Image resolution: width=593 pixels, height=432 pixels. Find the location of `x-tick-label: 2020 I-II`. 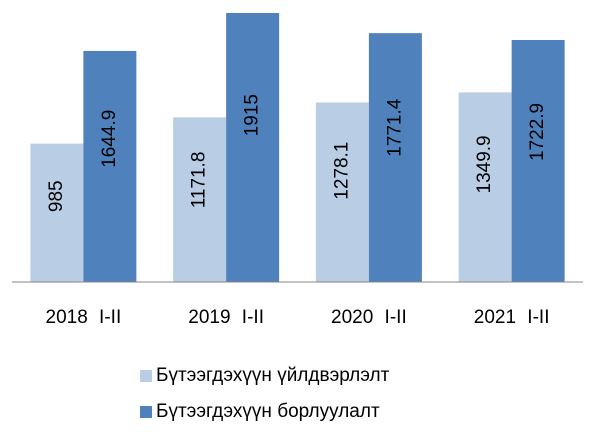

x-tick-label: 2020 I-II is located at coordinates (369, 317).